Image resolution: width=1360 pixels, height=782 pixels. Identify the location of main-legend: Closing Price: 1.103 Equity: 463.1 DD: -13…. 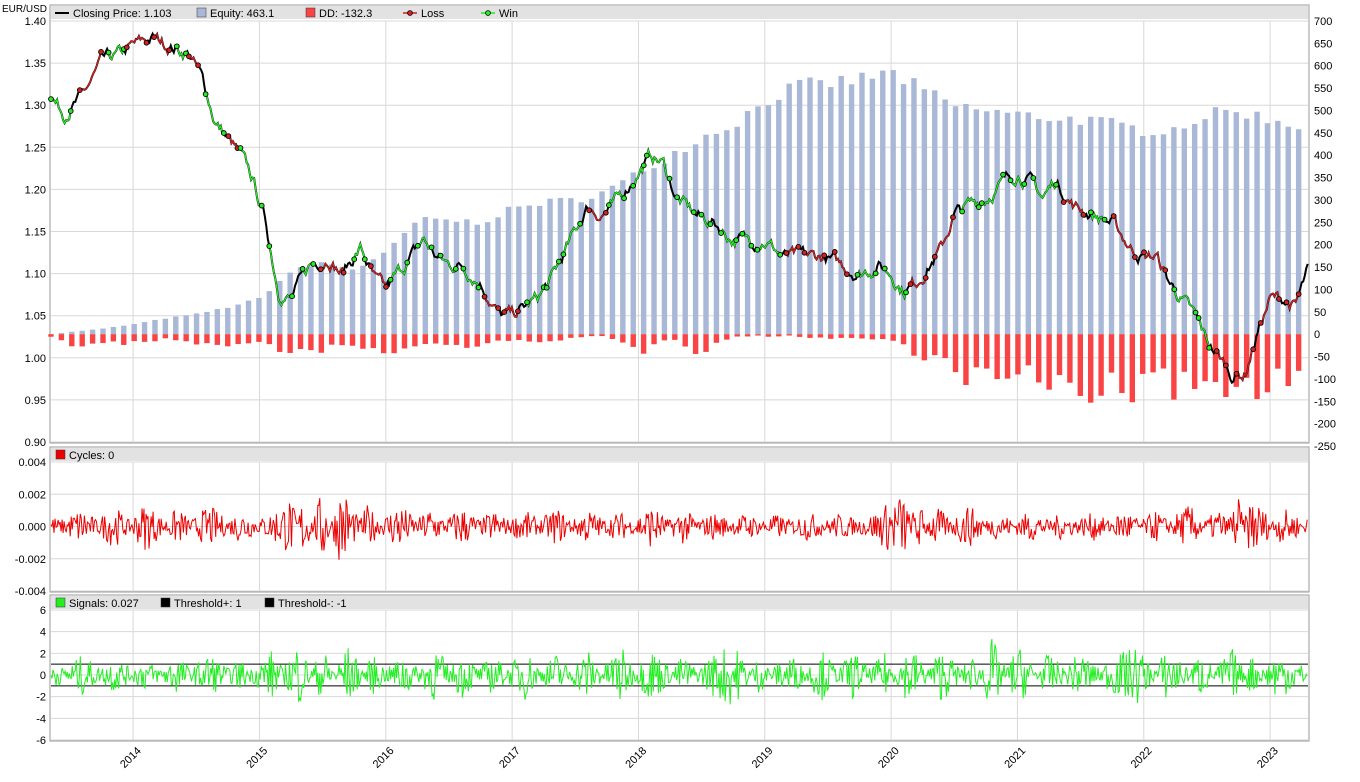
(286, 13).